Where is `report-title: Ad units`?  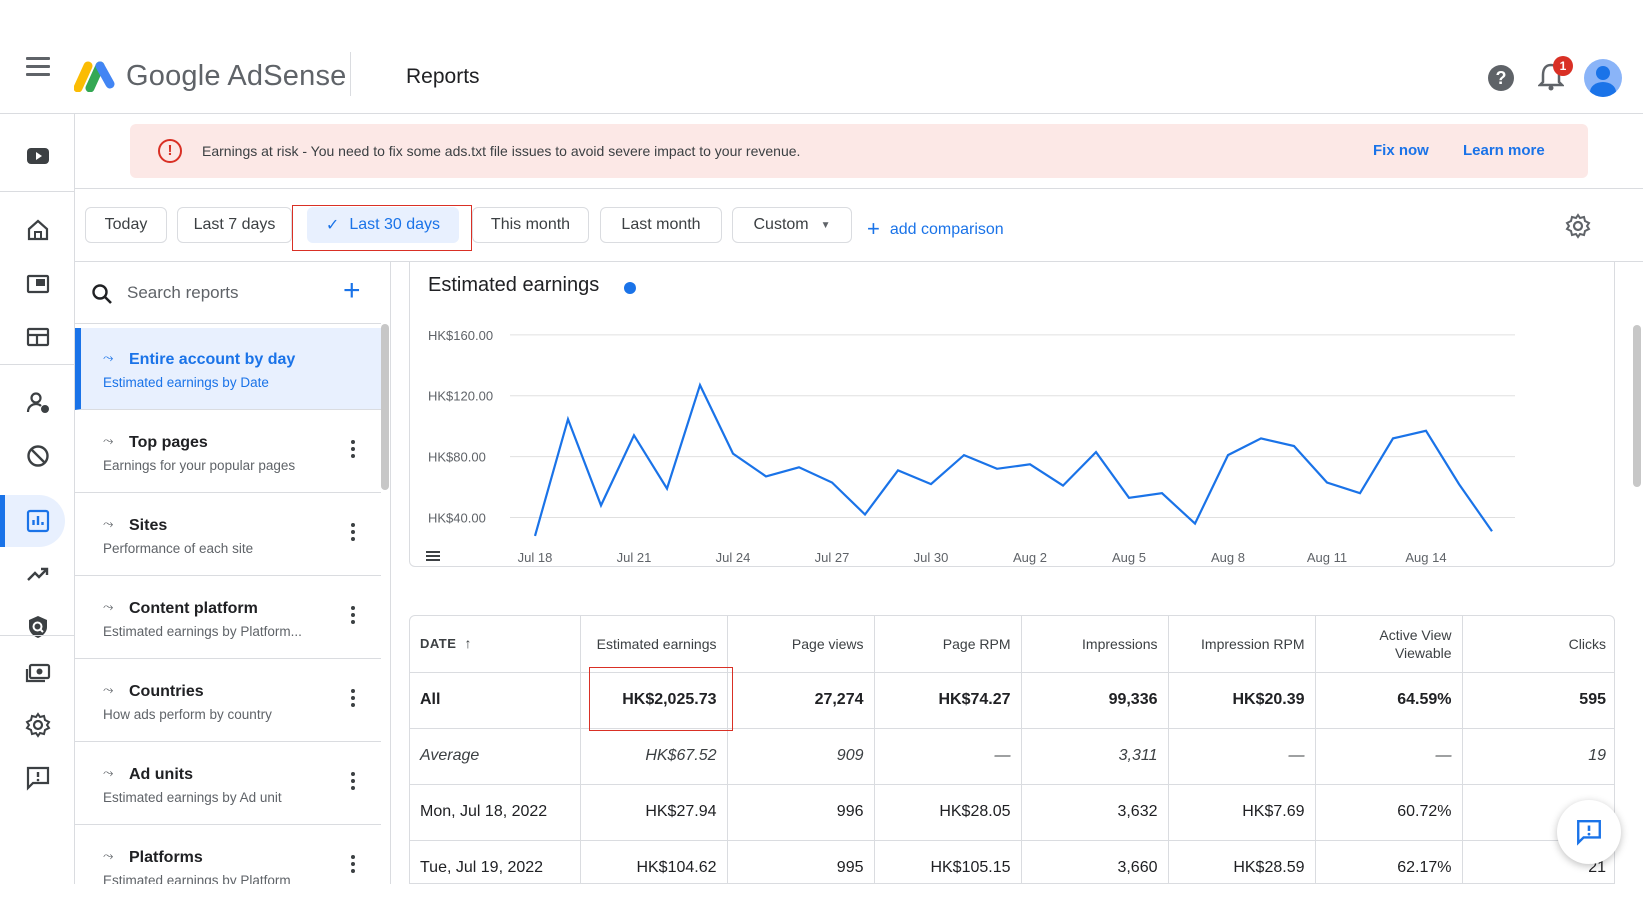
report-title: Ad units is located at coordinates (161, 774).